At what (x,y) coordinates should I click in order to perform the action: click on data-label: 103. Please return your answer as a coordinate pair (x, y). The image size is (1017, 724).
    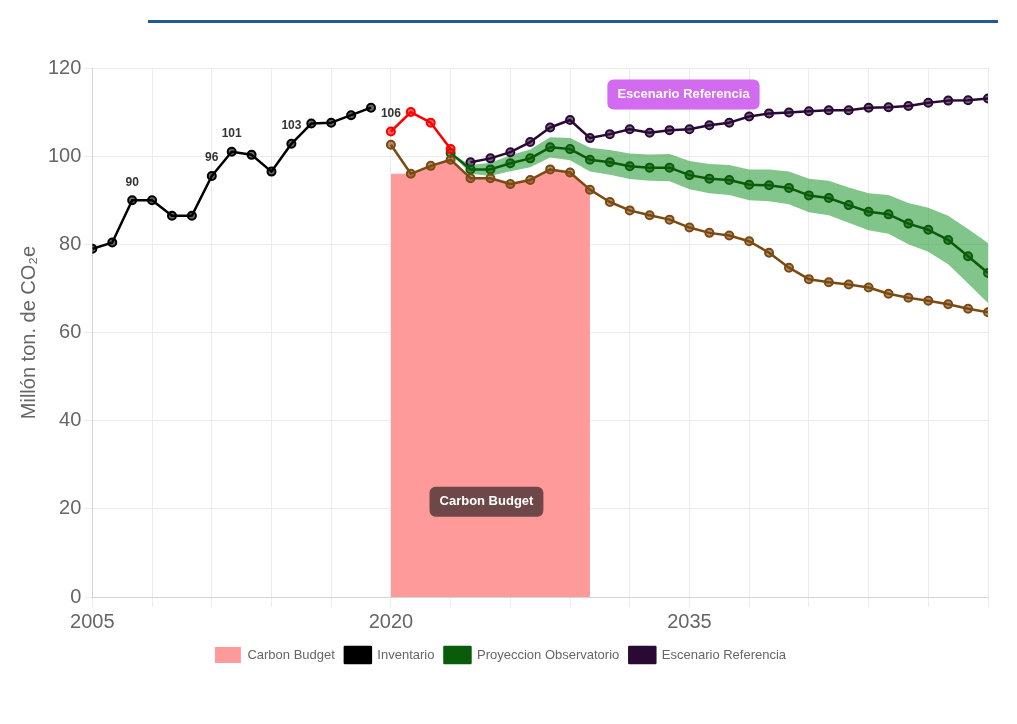
    Looking at the image, I should click on (291, 125).